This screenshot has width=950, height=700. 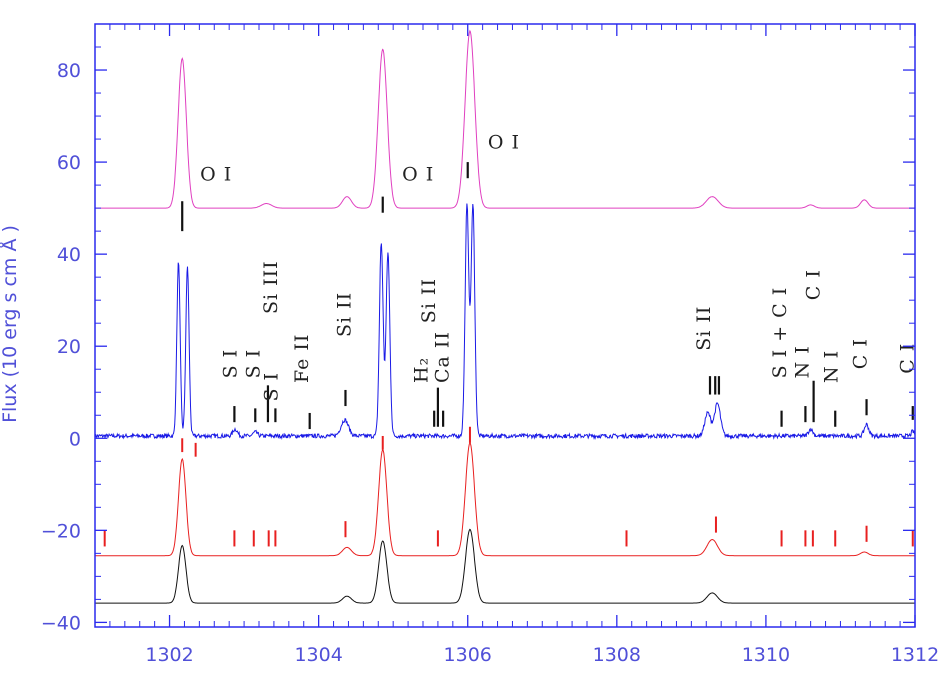 What do you see at coordinates (418, 175) in the screenshot?
I see `line-label-1: O I` at bounding box center [418, 175].